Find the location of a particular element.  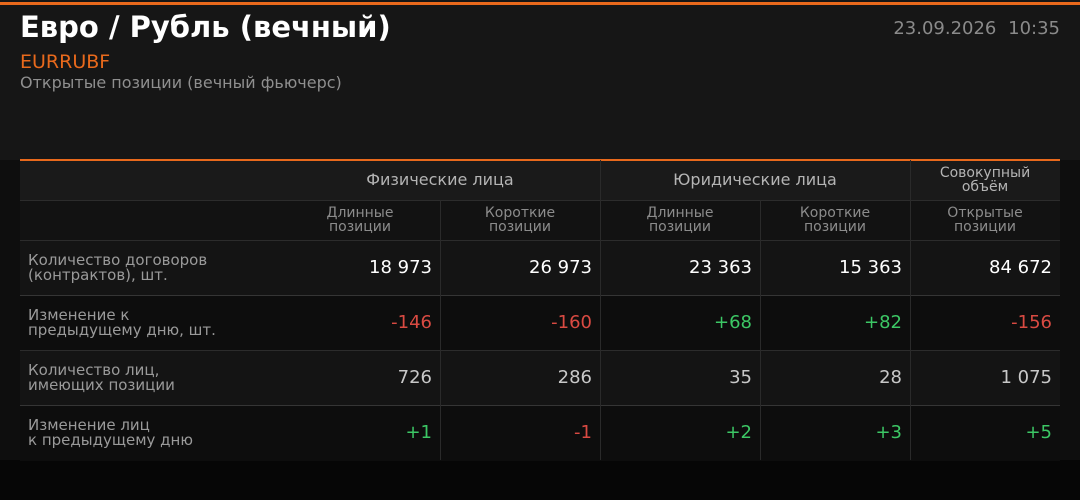

cell-value: +5 is located at coordinates (1038, 432).